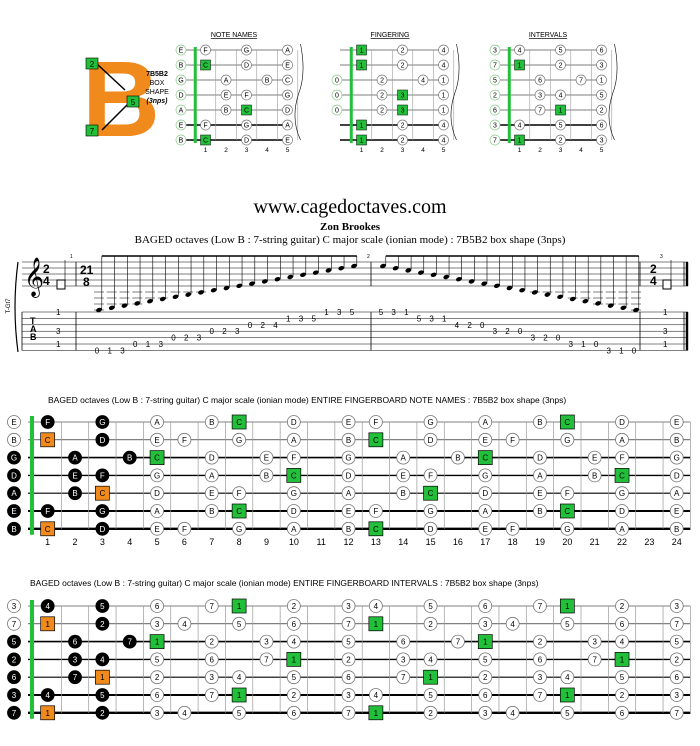  What do you see at coordinates (533, 338) in the screenshot?
I see `tab-number: 3` at bounding box center [533, 338].